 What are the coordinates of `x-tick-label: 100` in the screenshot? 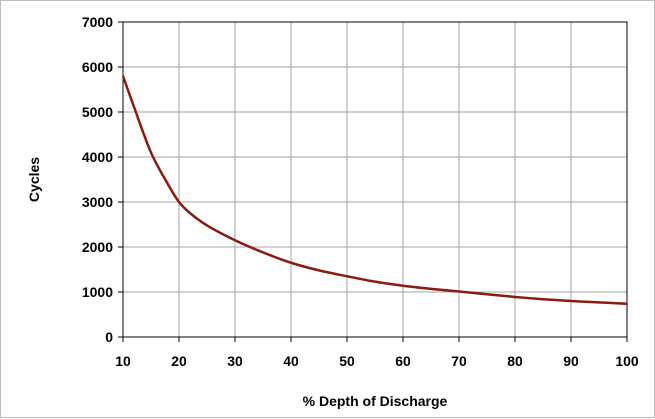 It's located at (627, 361).